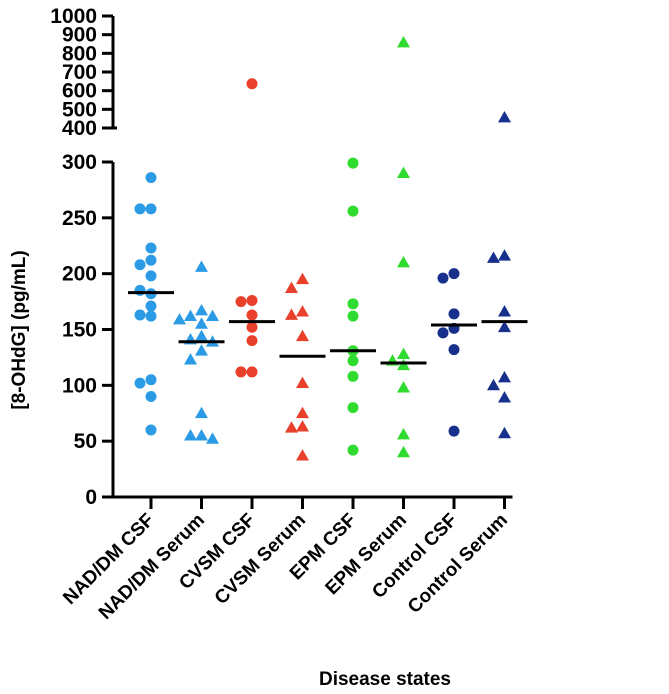 The height and width of the screenshot is (694, 669). What do you see at coordinates (79, 35) in the screenshot?
I see `y-tick-label: 900` at bounding box center [79, 35].